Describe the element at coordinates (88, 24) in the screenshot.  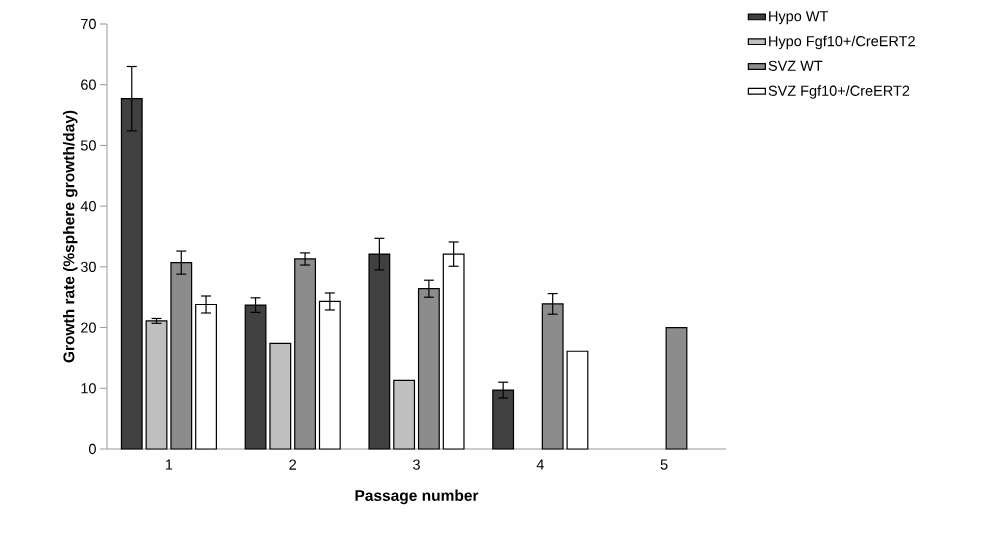
I see `y-tick-label: 70` at that location.